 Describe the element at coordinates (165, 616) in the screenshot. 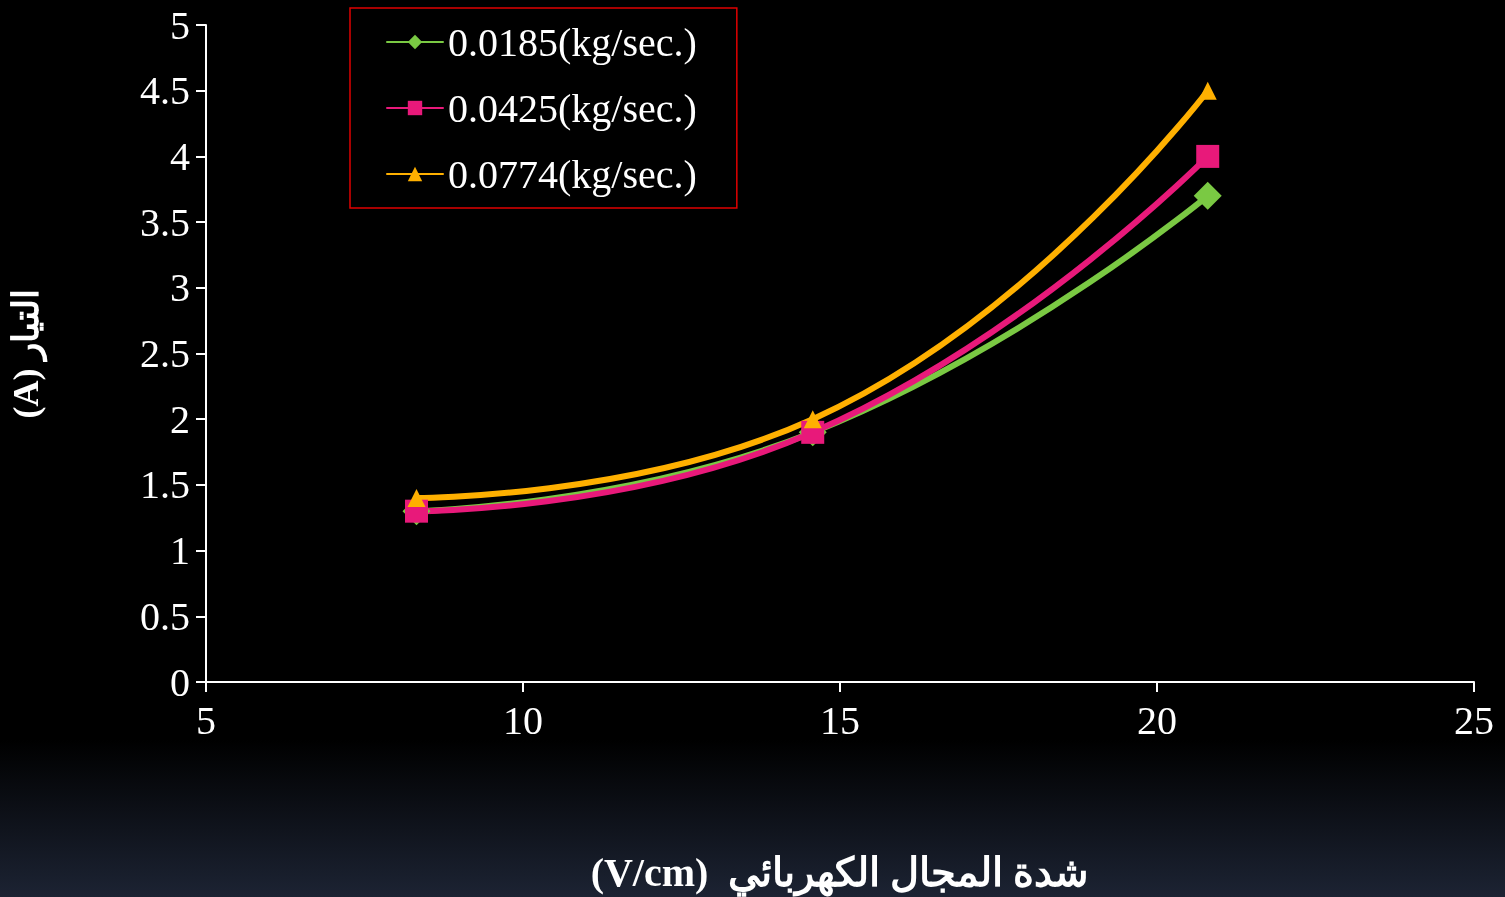

I see `y-tick-label: 0.5` at that location.